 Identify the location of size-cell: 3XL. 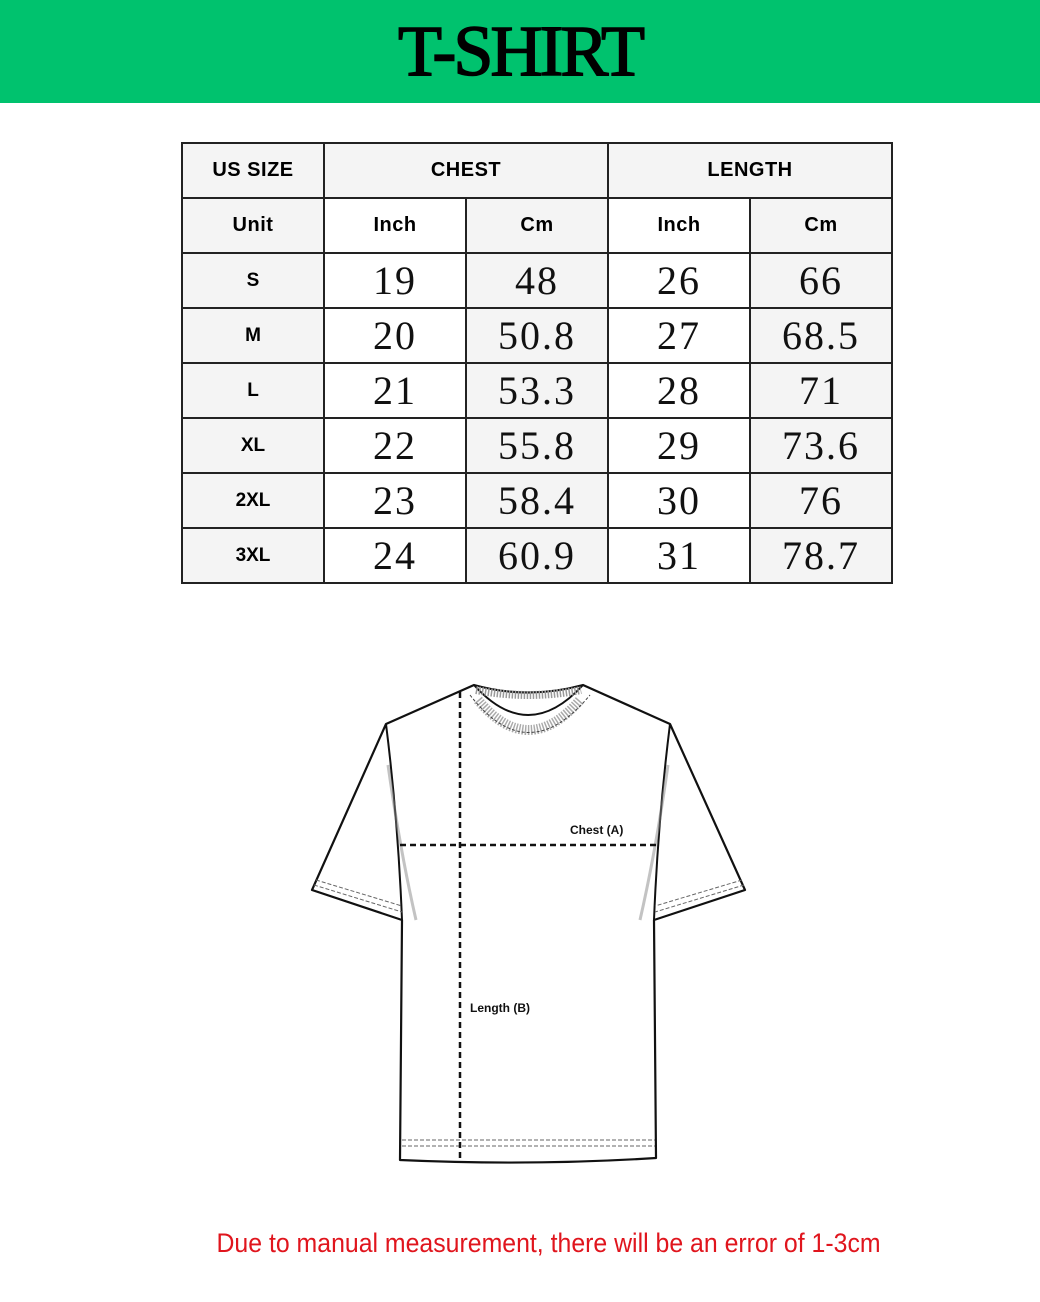
(253, 555).